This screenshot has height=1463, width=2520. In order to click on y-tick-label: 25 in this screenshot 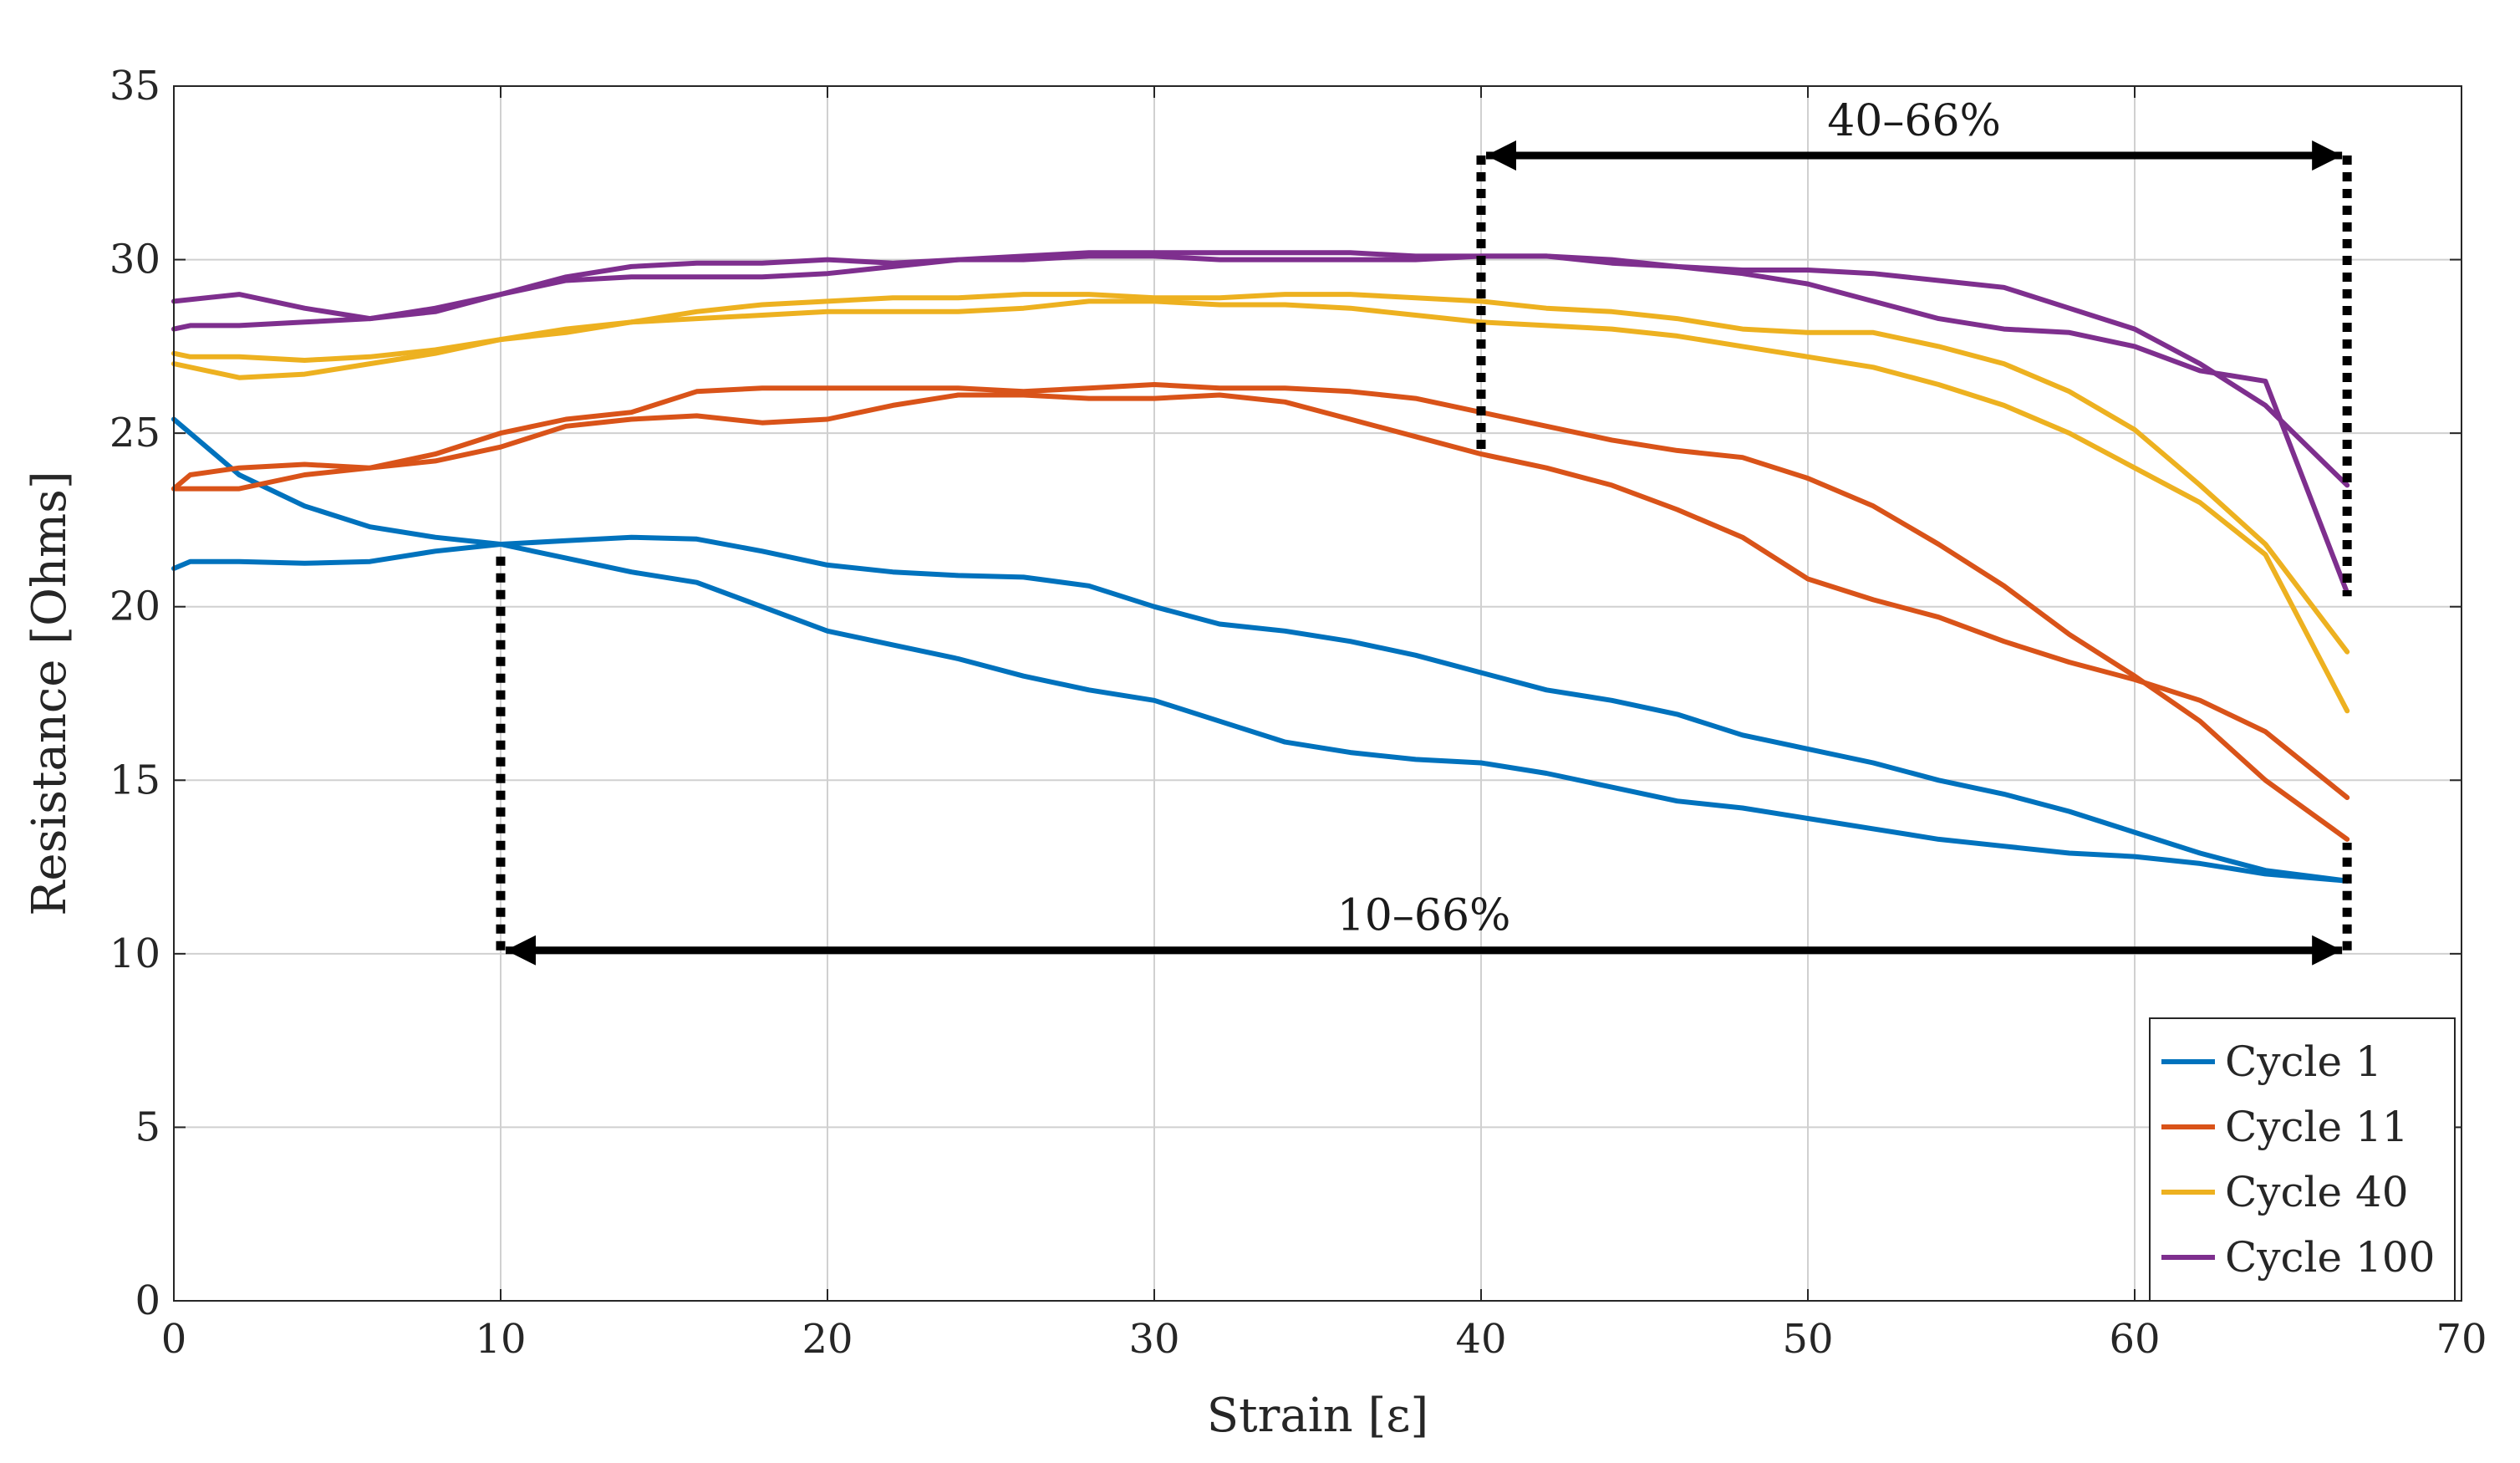, I will do `click(134, 433)`.